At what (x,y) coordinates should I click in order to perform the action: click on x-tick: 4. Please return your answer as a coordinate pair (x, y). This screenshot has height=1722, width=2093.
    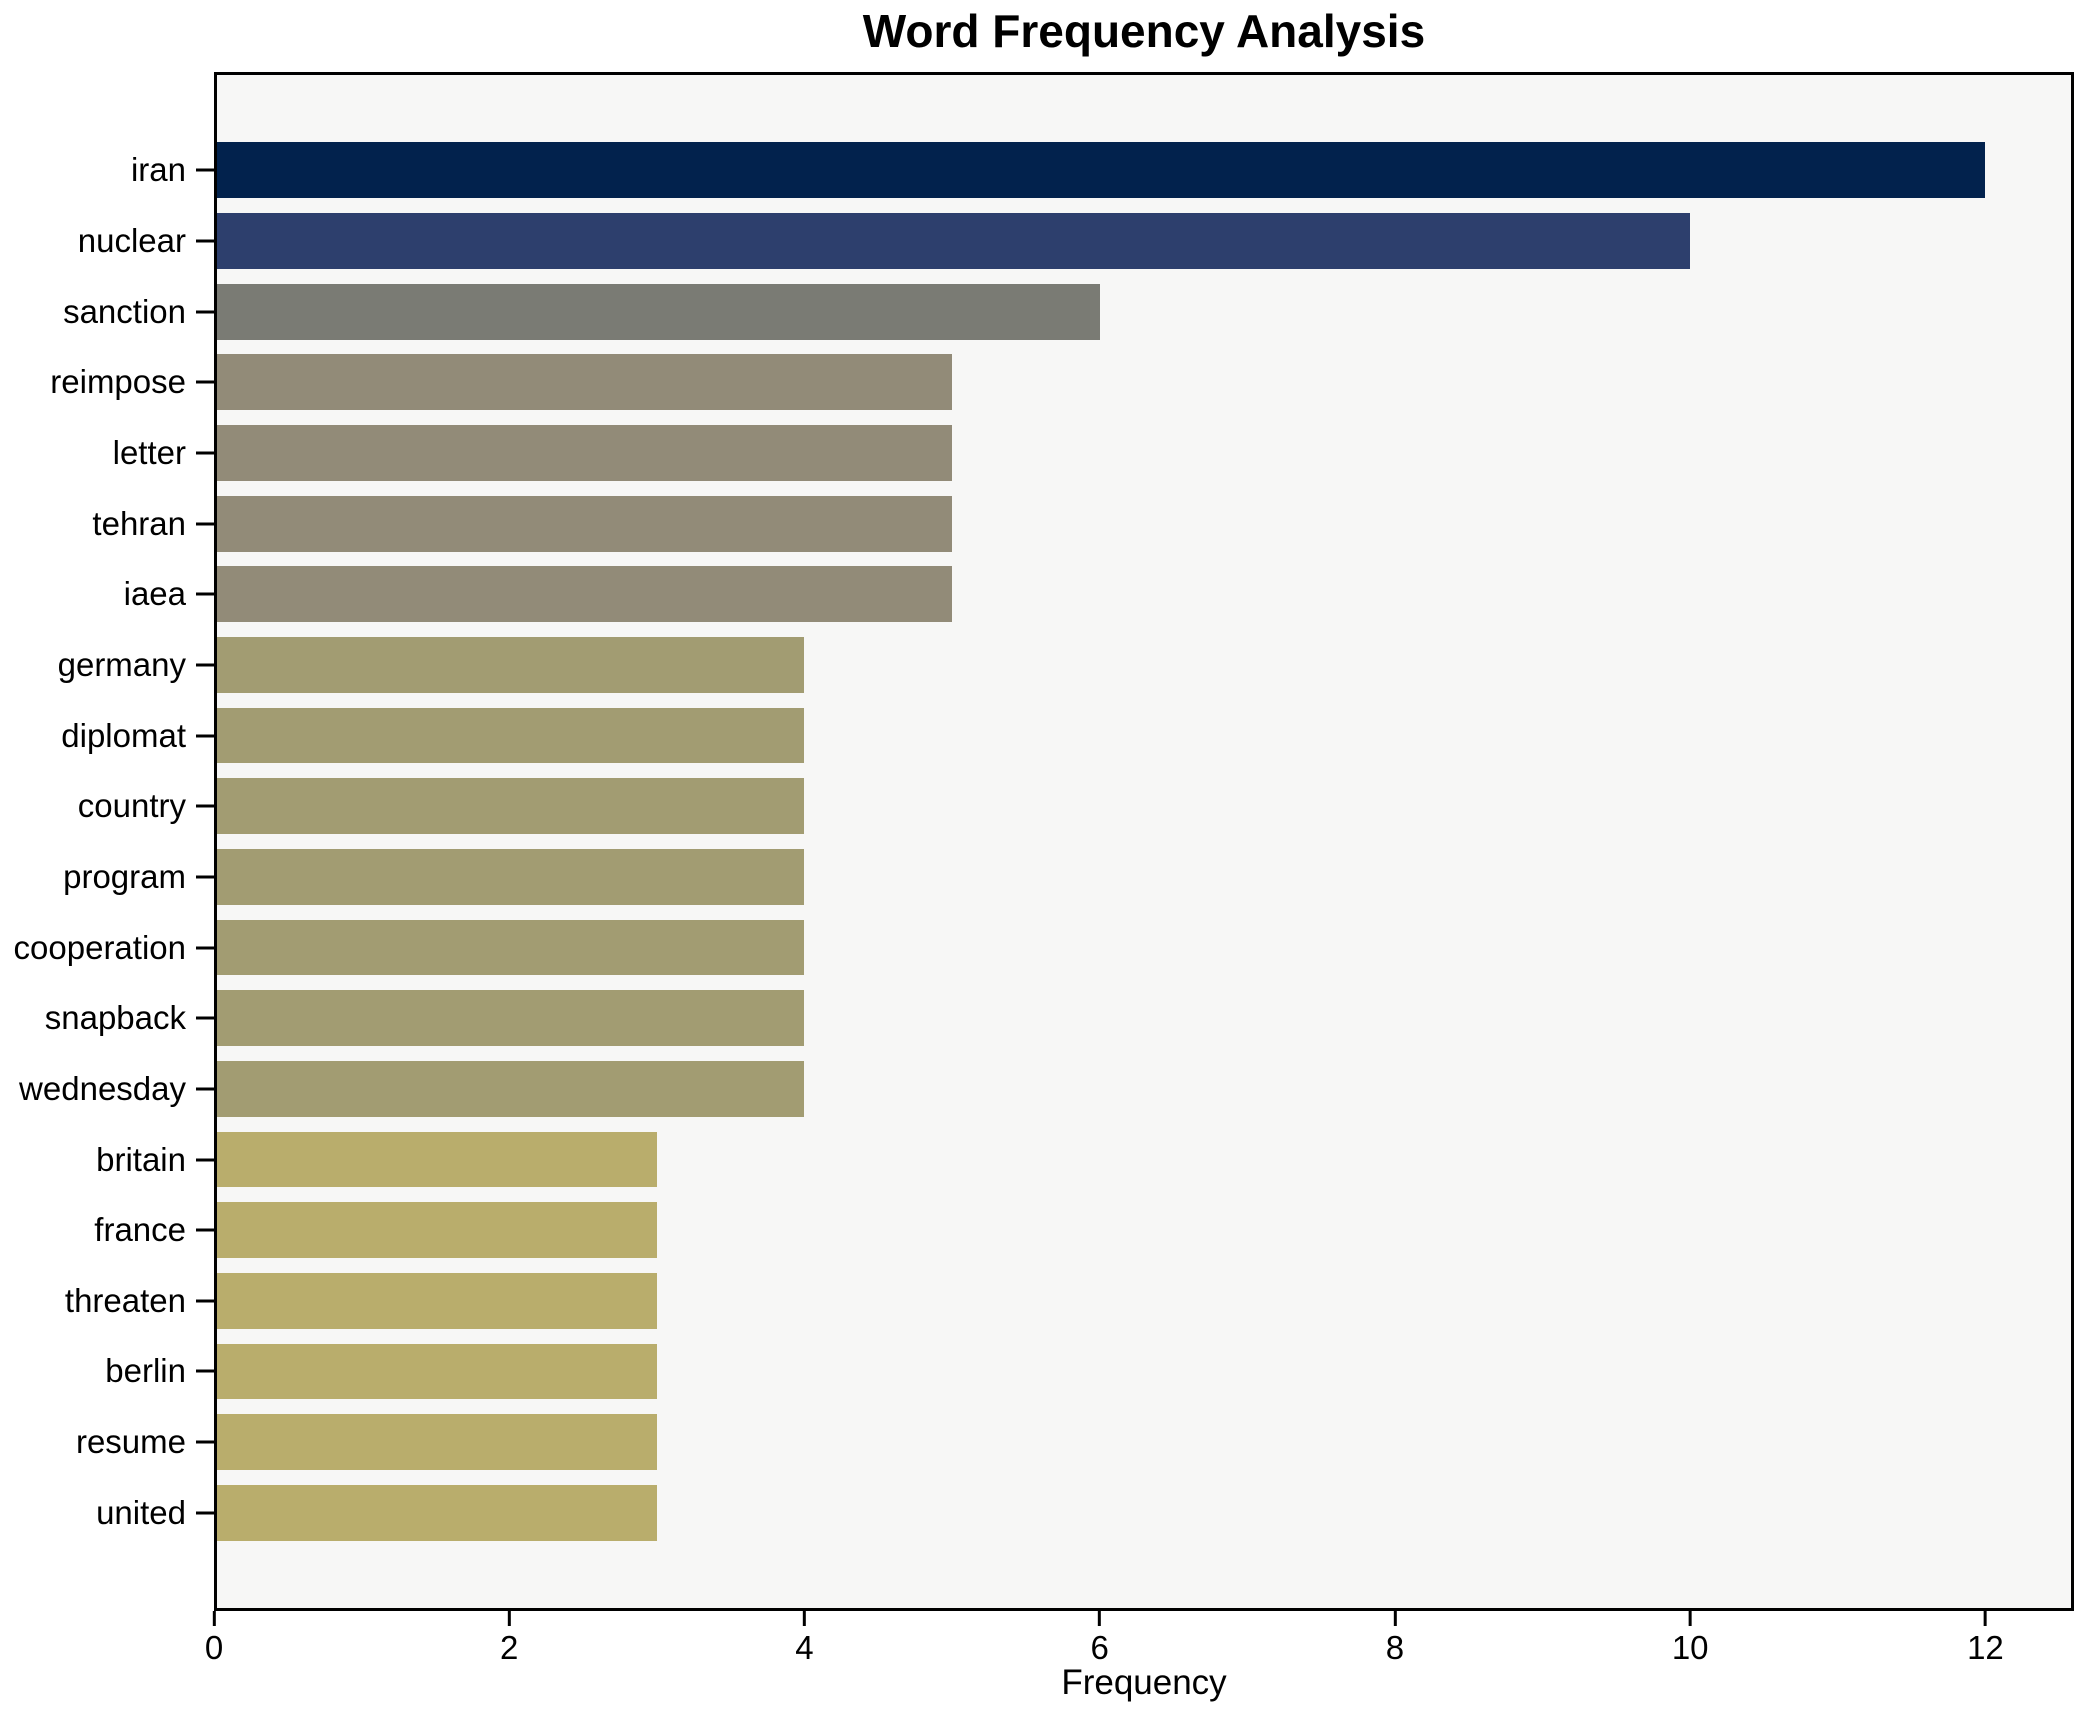
    Looking at the image, I should click on (804, 1638).